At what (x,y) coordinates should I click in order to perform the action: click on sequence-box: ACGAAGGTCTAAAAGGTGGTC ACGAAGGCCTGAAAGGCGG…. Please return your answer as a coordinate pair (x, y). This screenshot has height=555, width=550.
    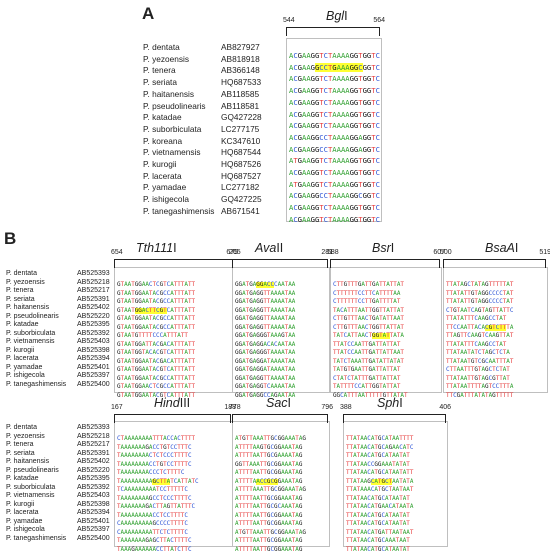
    Looking at the image, I should click on (334, 131).